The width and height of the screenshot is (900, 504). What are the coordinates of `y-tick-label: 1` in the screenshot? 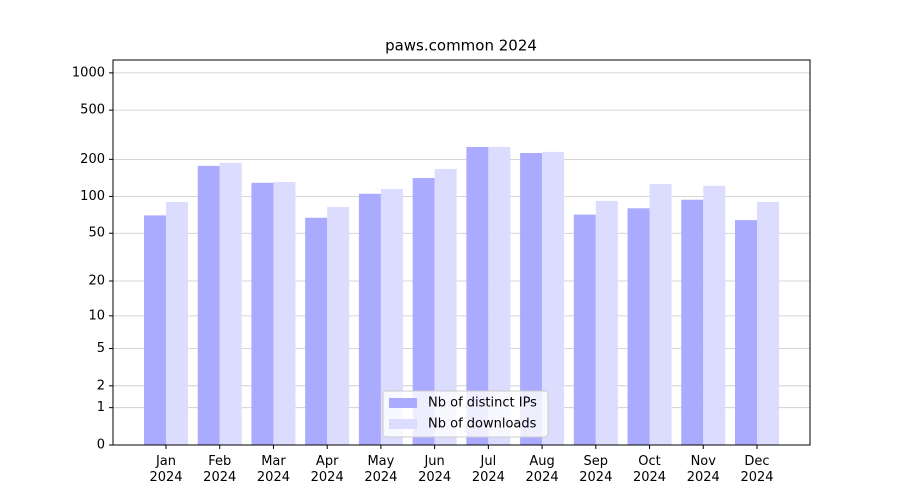 It's located at (101, 407).